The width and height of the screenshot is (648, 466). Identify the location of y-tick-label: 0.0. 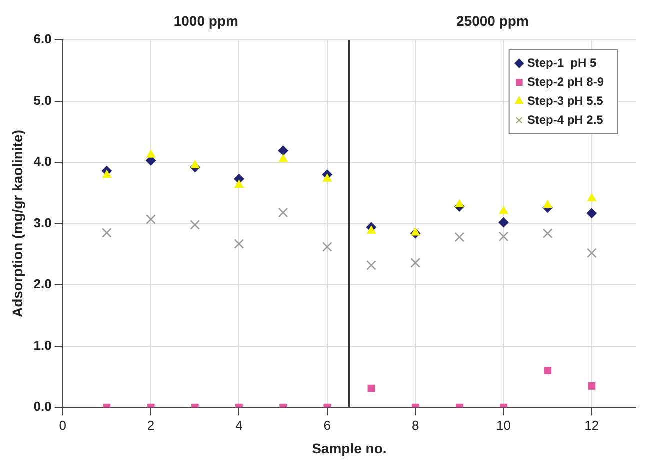
(43, 406).